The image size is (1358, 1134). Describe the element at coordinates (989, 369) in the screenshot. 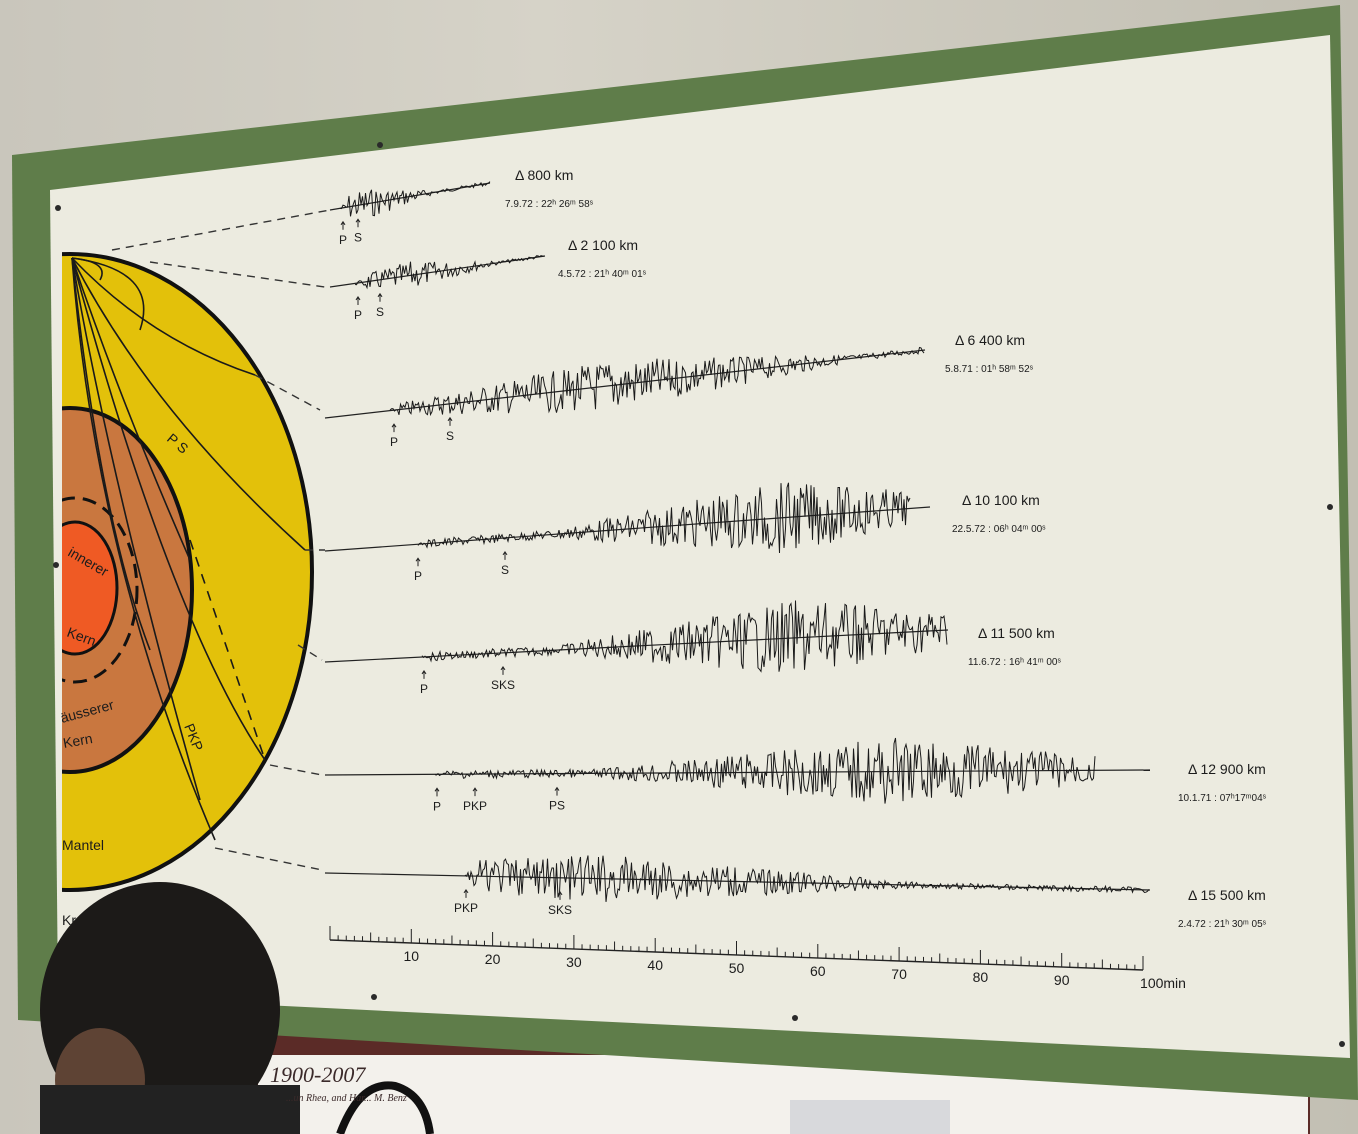

I see `trace-date: 5.8.71 : 01ʰ 58ᵐ 52ˢ` at that location.